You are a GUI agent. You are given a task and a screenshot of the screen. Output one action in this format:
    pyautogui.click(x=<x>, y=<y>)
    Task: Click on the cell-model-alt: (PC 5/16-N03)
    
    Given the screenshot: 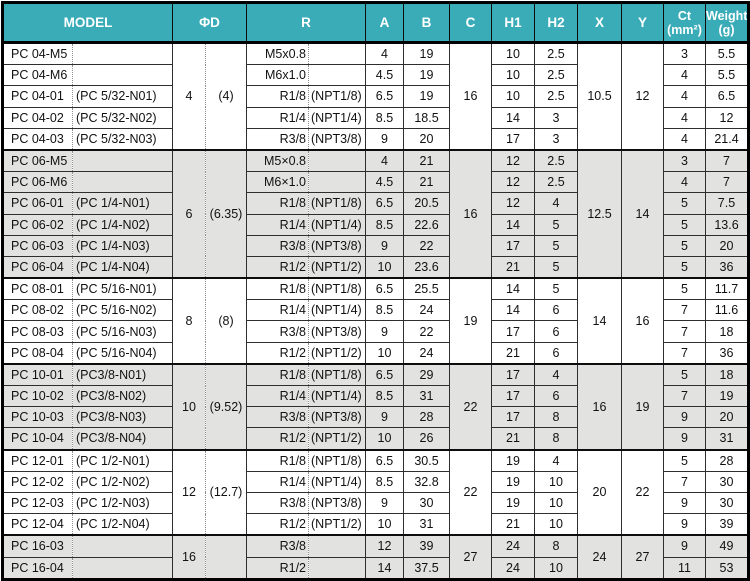 What is the action you would take?
    pyautogui.click(x=122, y=331)
    